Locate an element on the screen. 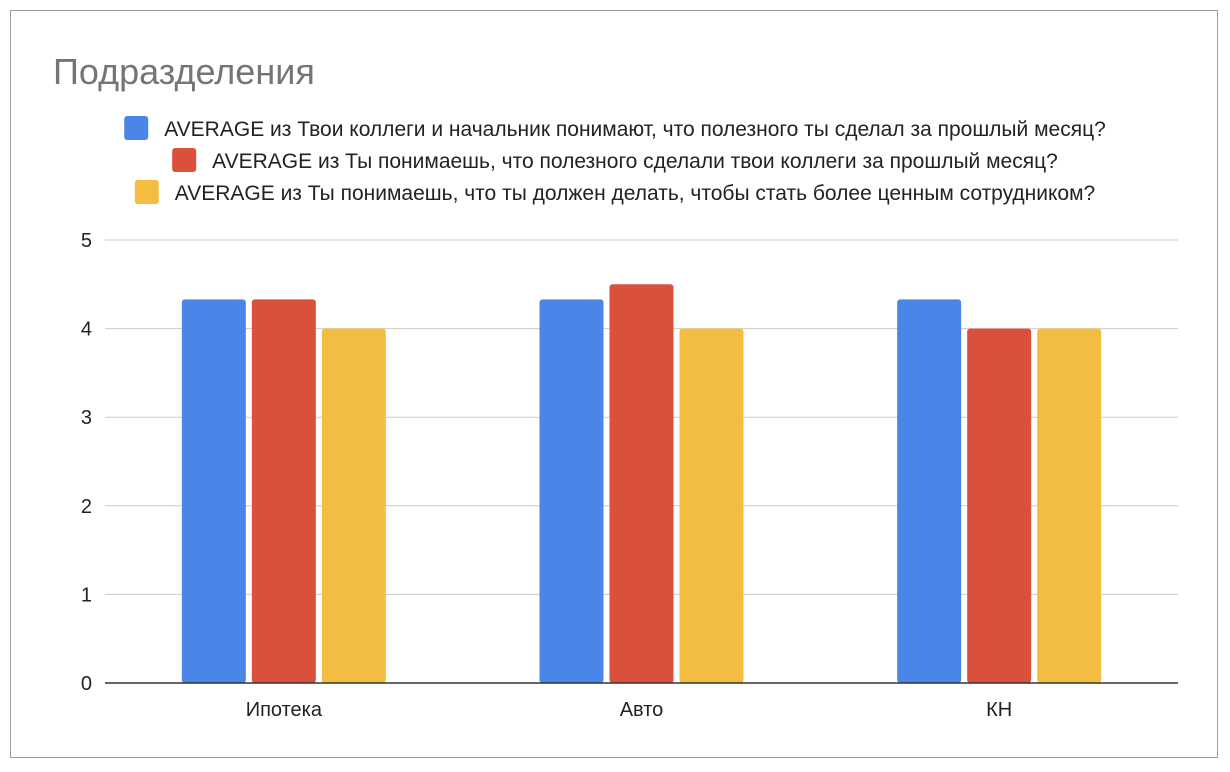 The image size is (1230, 772). chart-title: Подразделения is located at coordinates (184, 71).